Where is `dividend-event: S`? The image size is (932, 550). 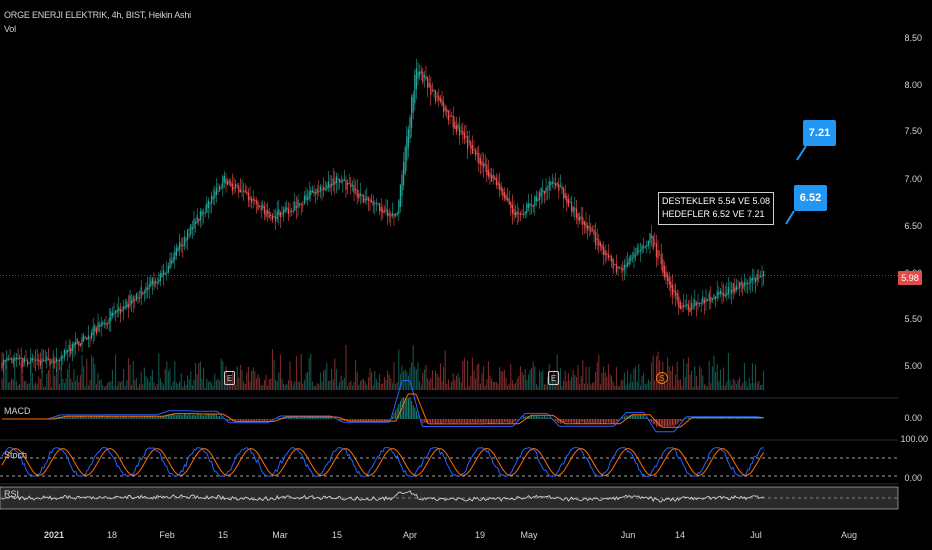 dividend-event: S is located at coordinates (662, 378).